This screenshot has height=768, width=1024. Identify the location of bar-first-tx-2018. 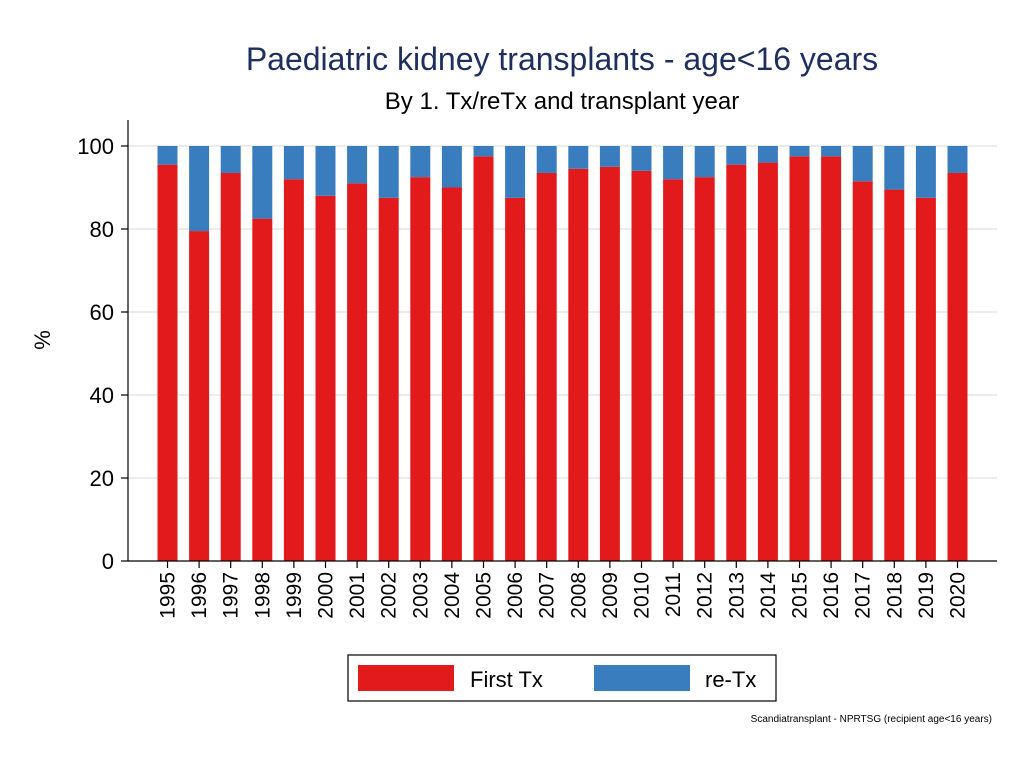
(894, 375).